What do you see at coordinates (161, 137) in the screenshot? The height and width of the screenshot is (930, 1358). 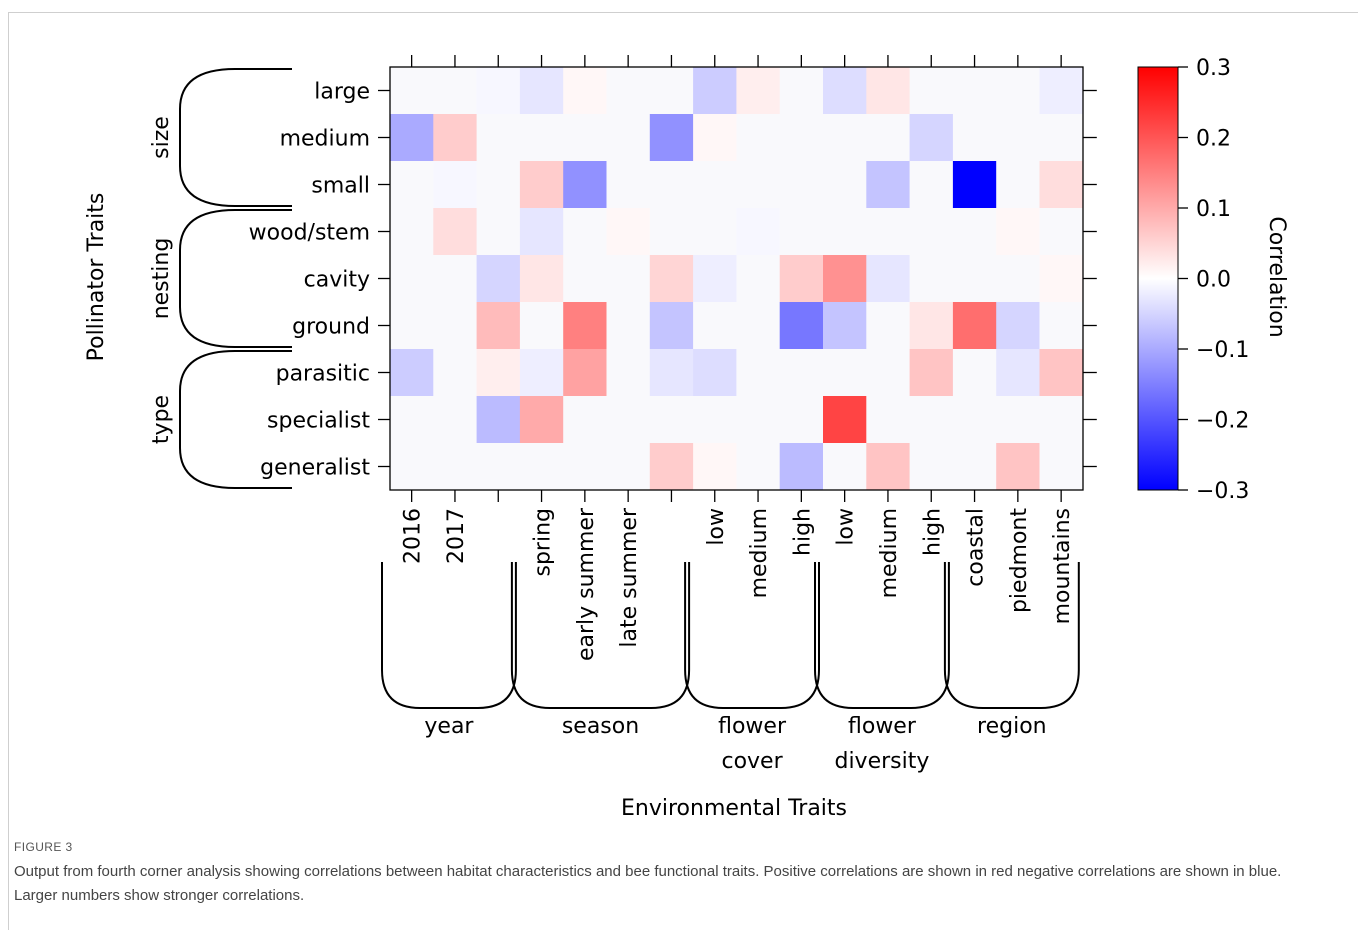 I see `y-group-label-size: size` at bounding box center [161, 137].